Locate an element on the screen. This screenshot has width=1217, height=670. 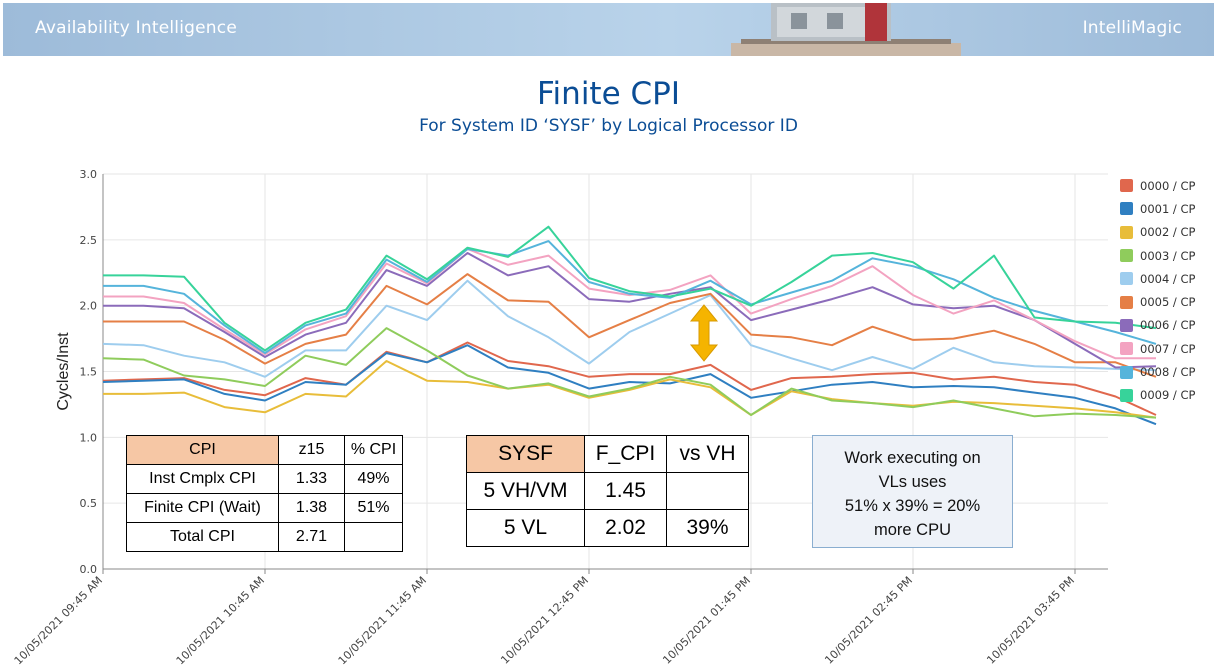
legend-item: 0004 / CP is located at coordinates (1157, 278).